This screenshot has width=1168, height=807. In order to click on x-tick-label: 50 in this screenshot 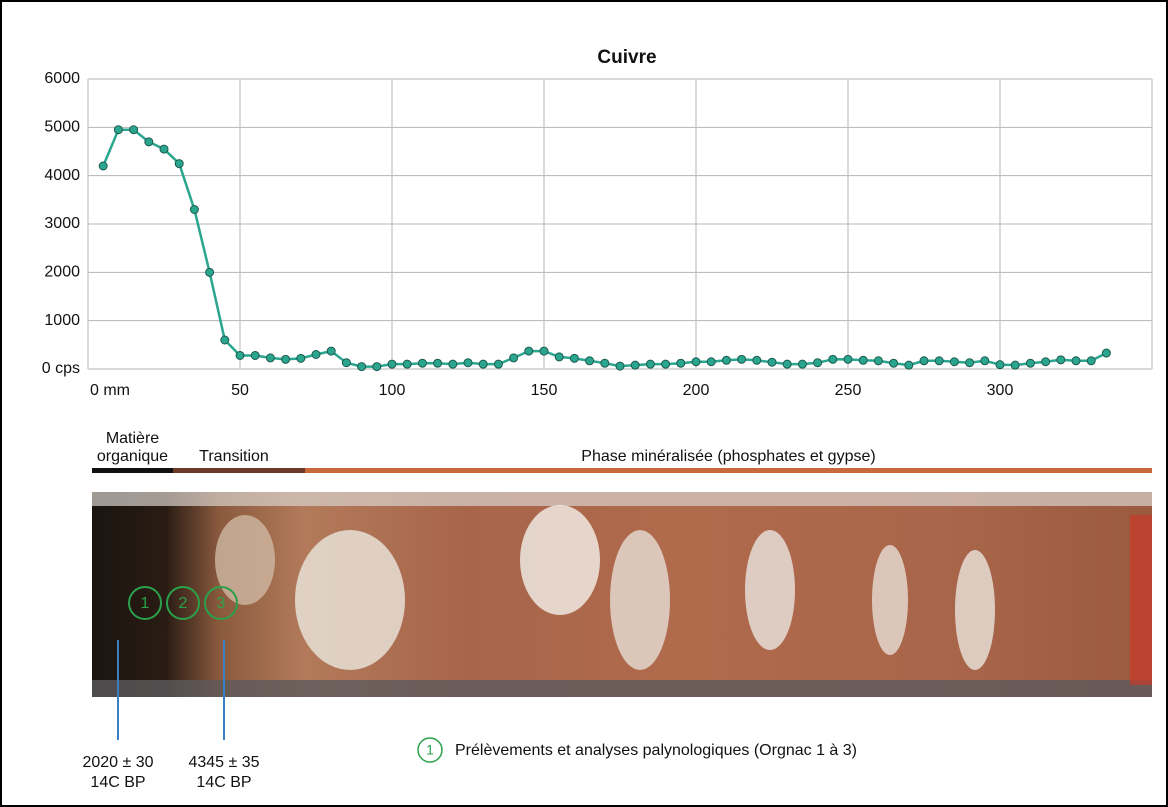, I will do `click(240, 390)`.